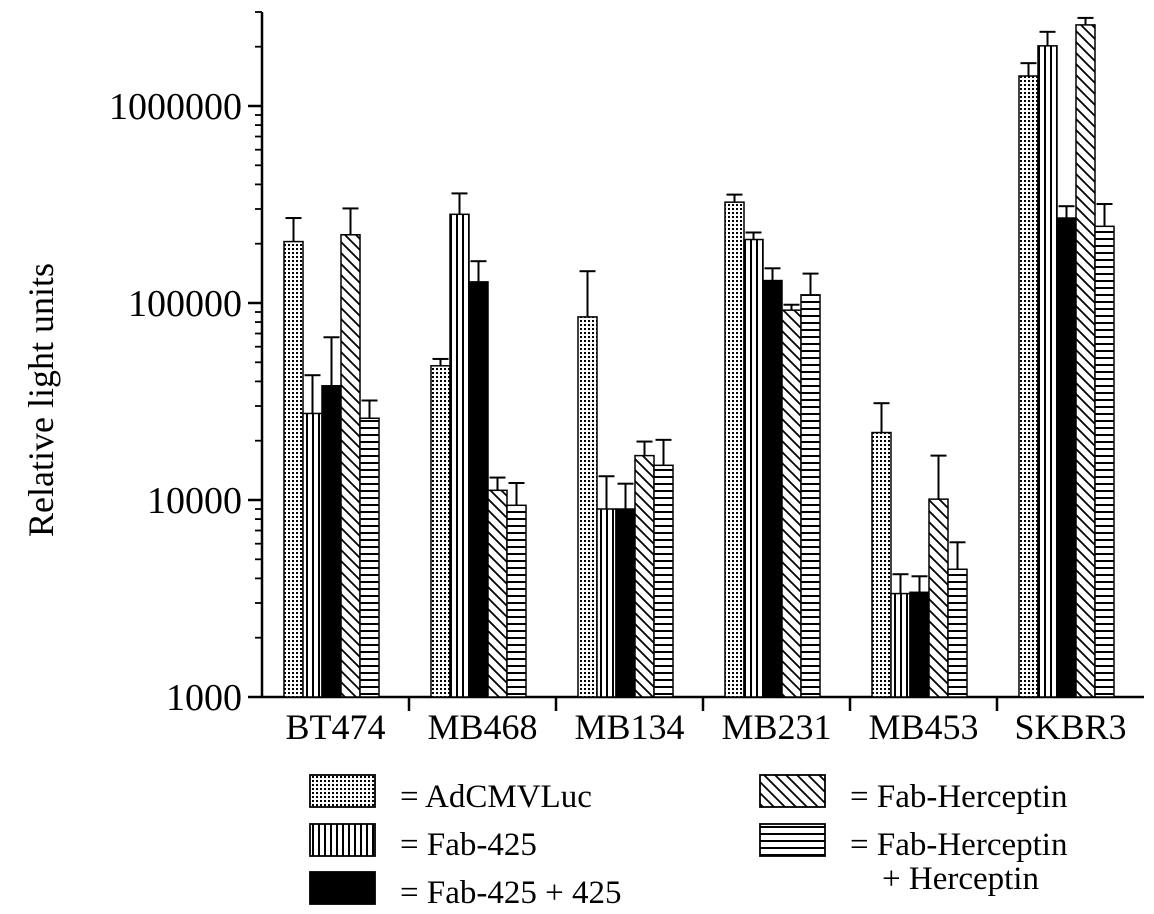  Describe the element at coordinates (204, 698) in the screenshot. I see `y-tick-label: 1000` at that location.